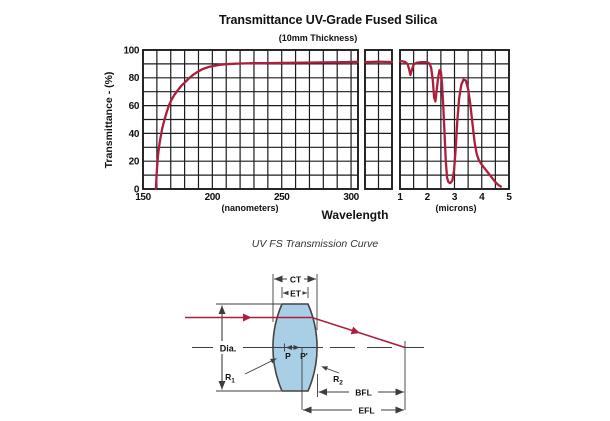 The height and width of the screenshot is (421, 610). I want to click on x-tick-label: 300, so click(351, 197).